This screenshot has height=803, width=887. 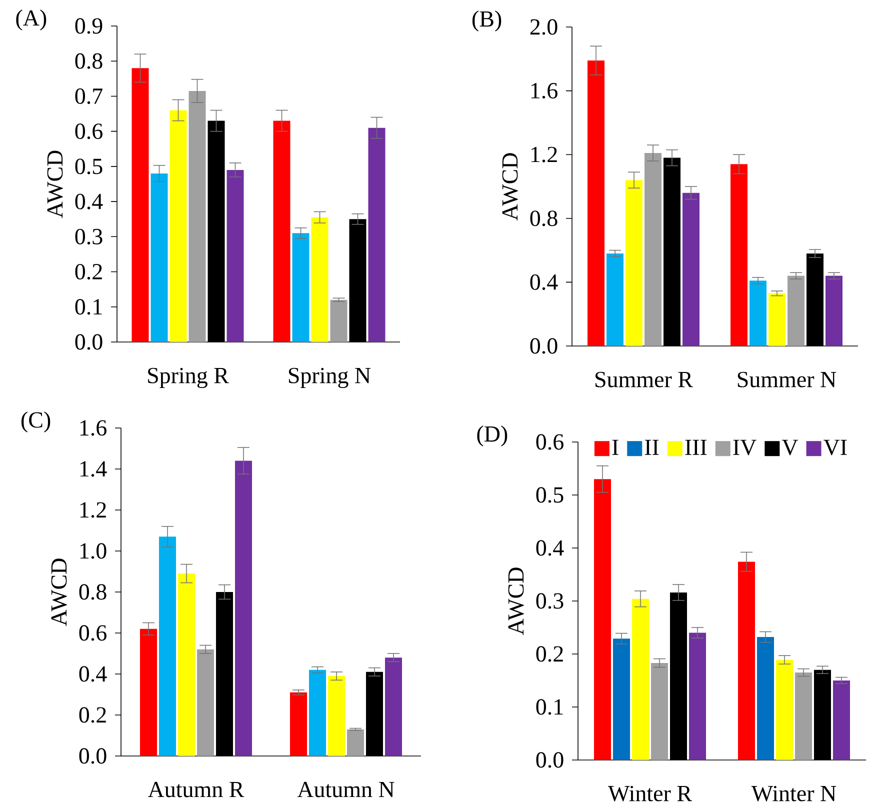 I want to click on y-tick-label: 0.9, so click(x=88, y=26).